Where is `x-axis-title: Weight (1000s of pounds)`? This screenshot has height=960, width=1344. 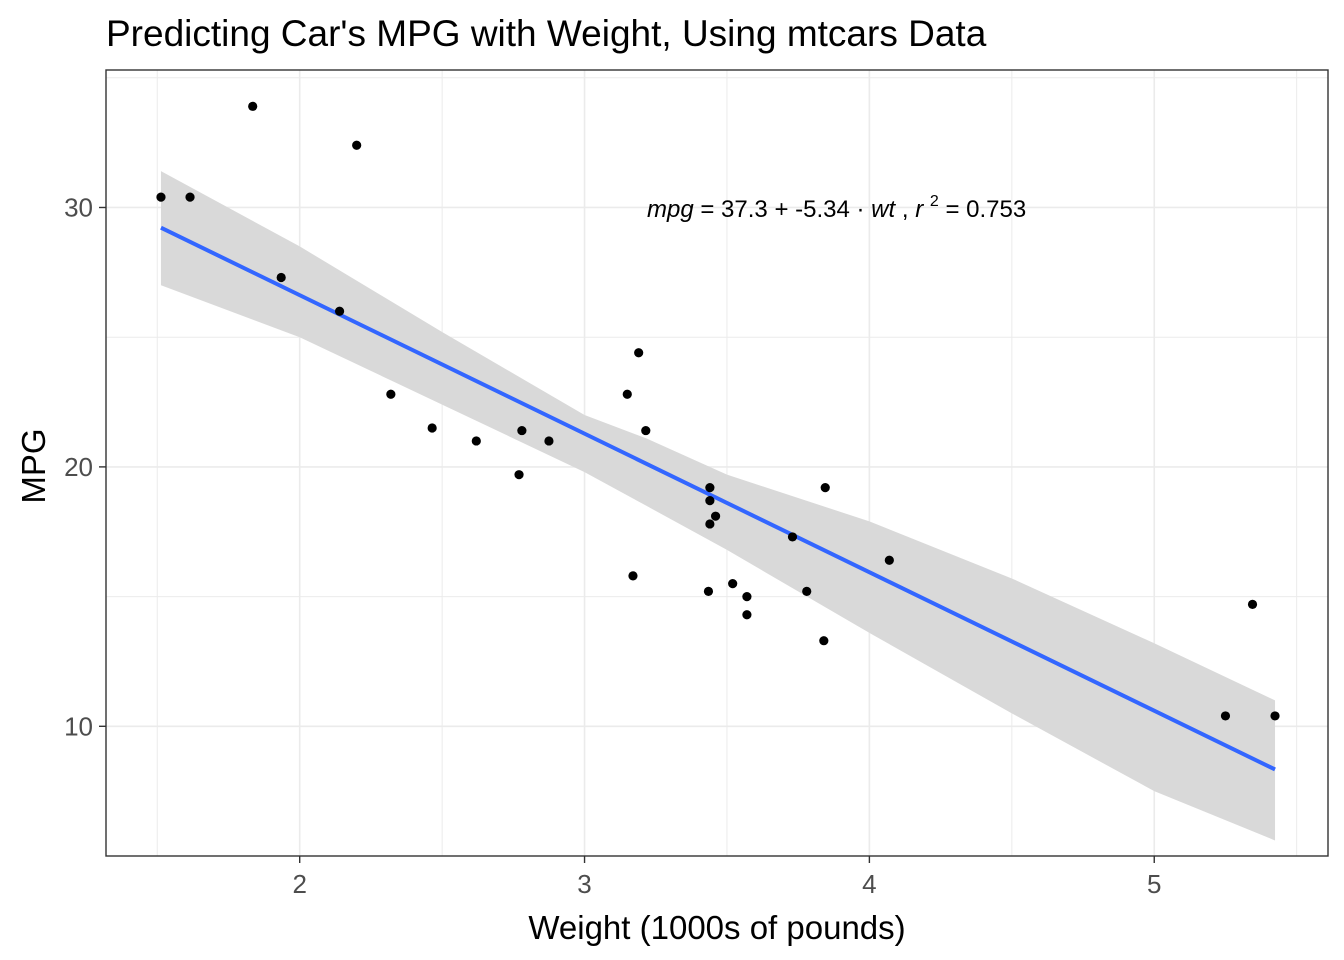
x-axis-title: Weight (1000s of pounds) is located at coordinates (716, 927).